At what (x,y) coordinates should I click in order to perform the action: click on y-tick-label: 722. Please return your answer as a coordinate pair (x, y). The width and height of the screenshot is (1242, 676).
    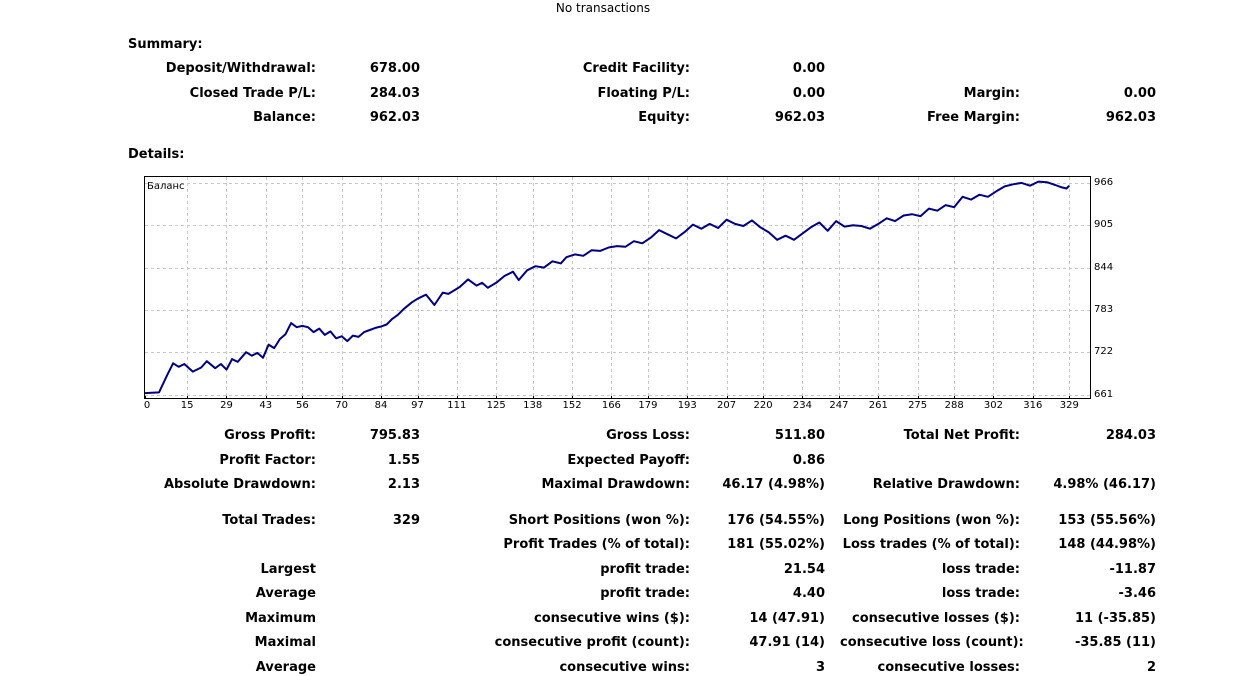
    Looking at the image, I should click on (1104, 352).